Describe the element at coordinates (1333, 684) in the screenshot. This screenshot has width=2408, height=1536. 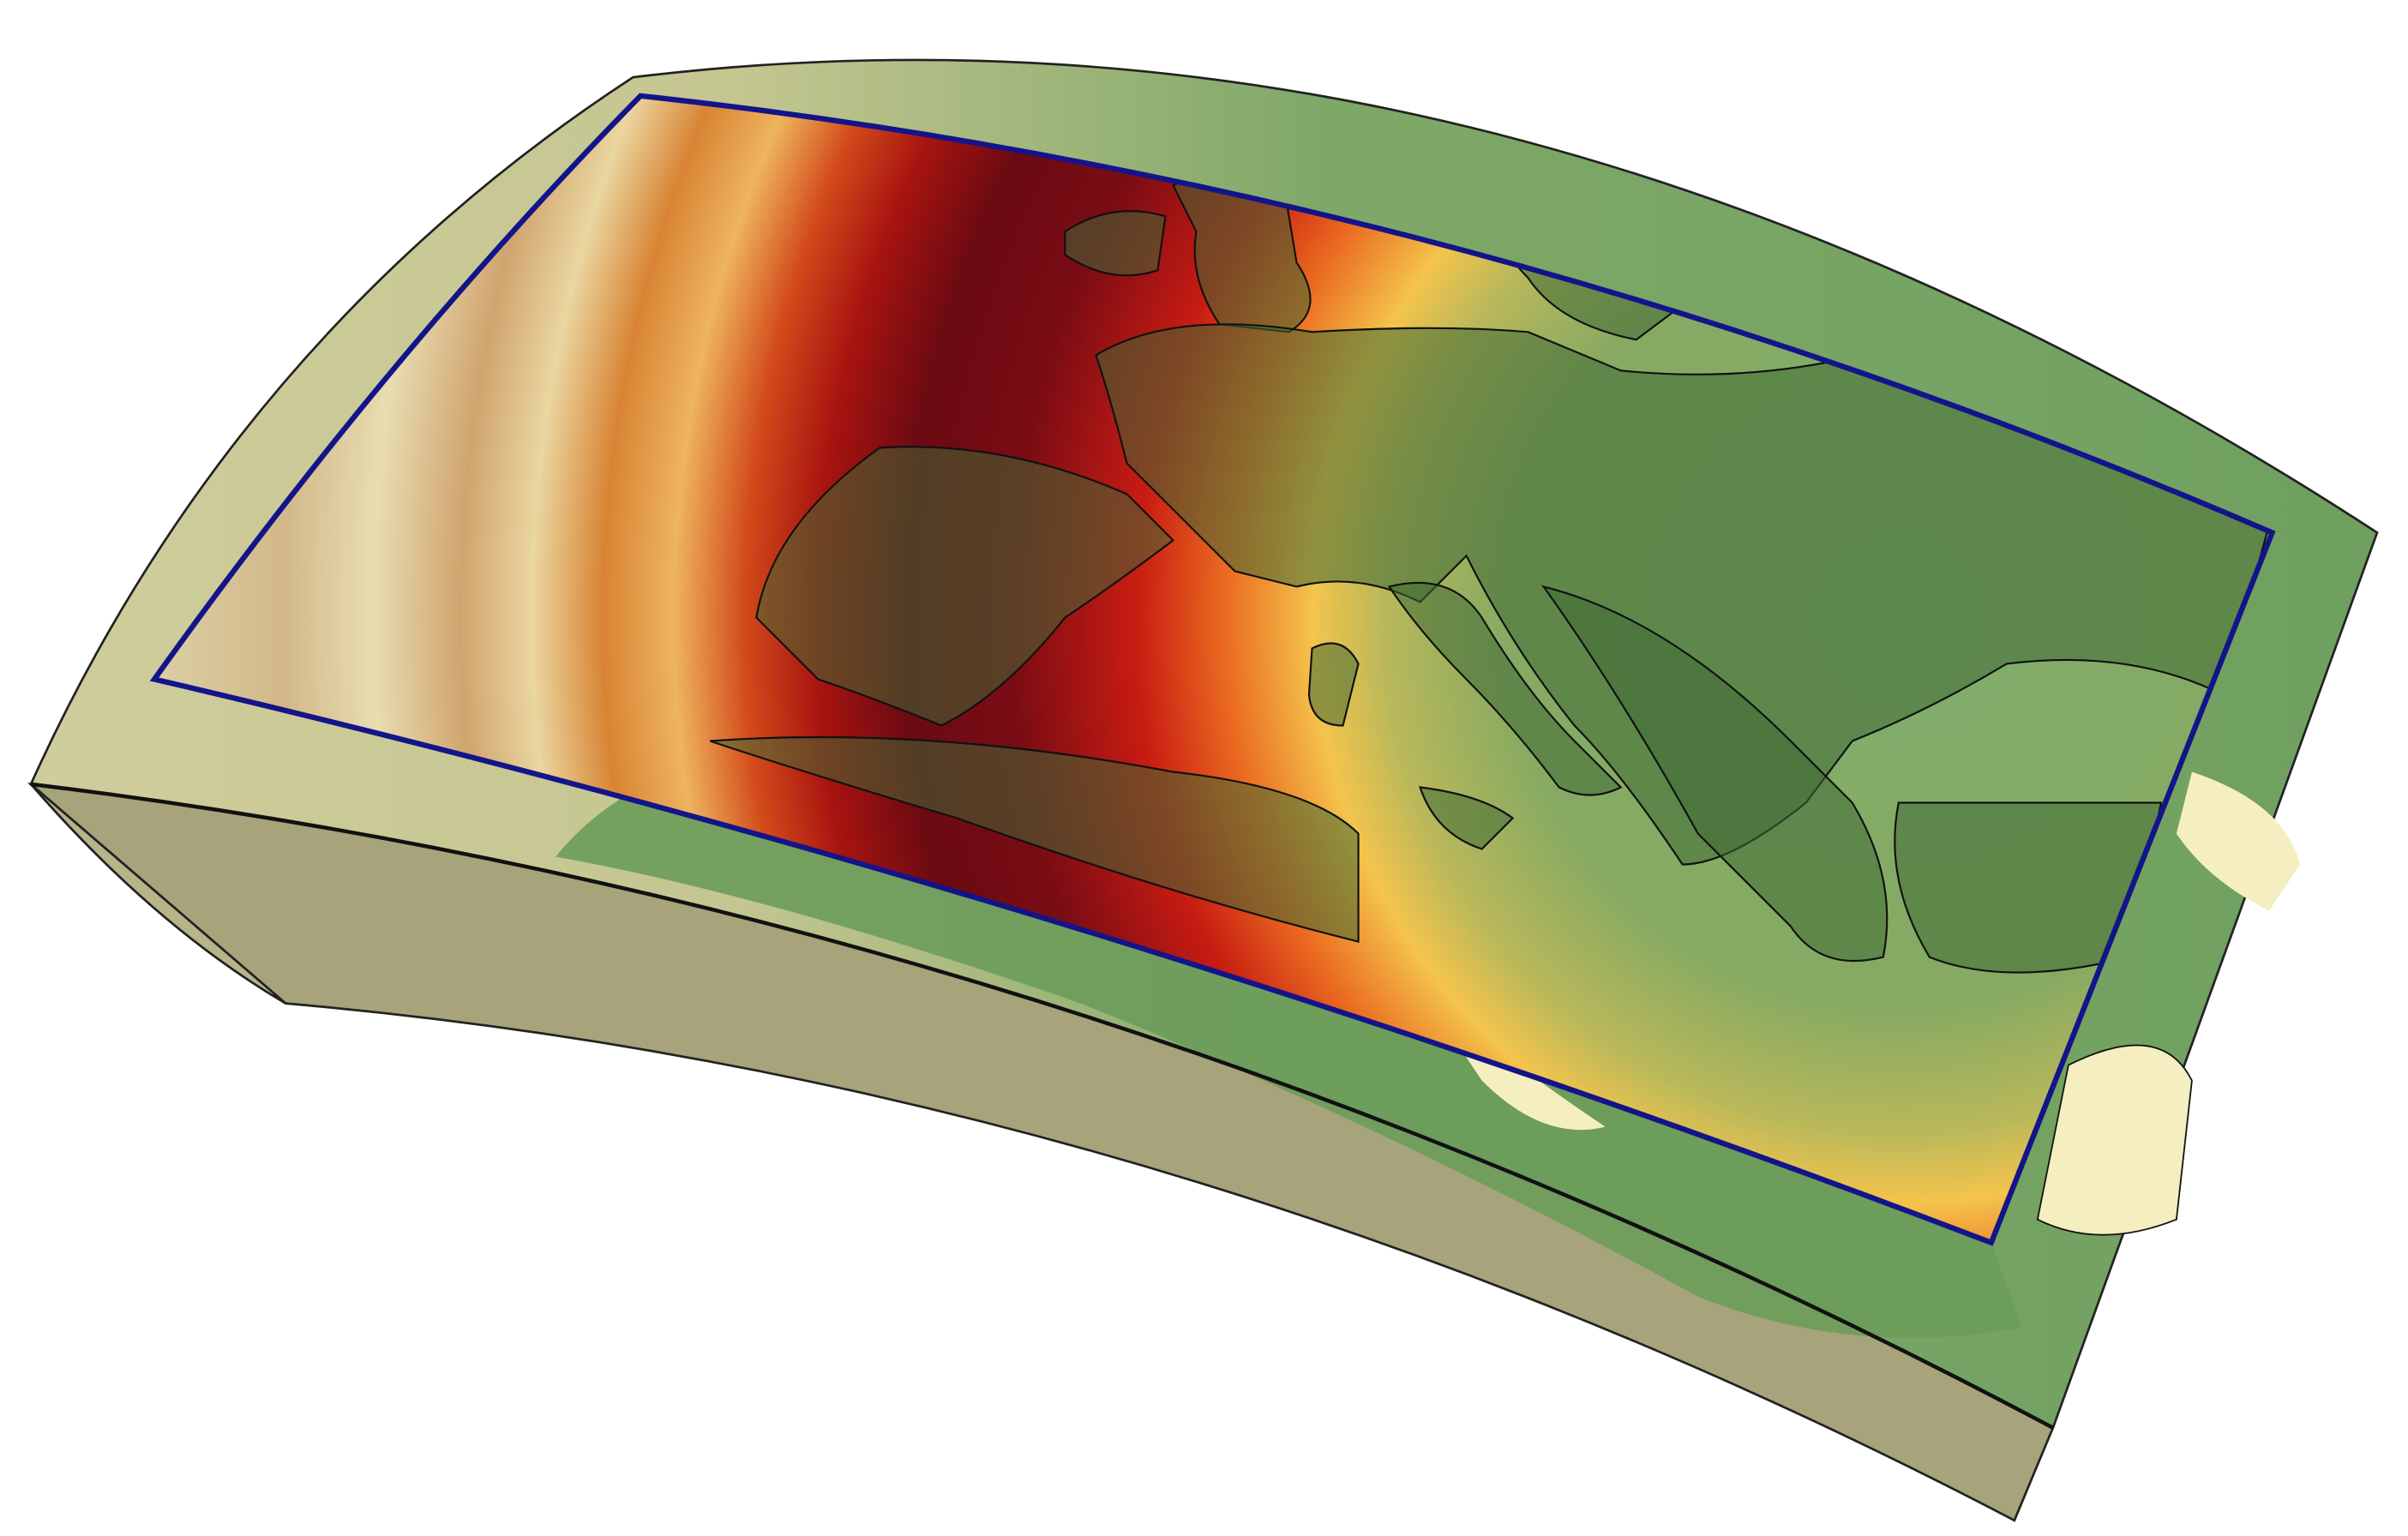
I see `land-sardinia` at that location.